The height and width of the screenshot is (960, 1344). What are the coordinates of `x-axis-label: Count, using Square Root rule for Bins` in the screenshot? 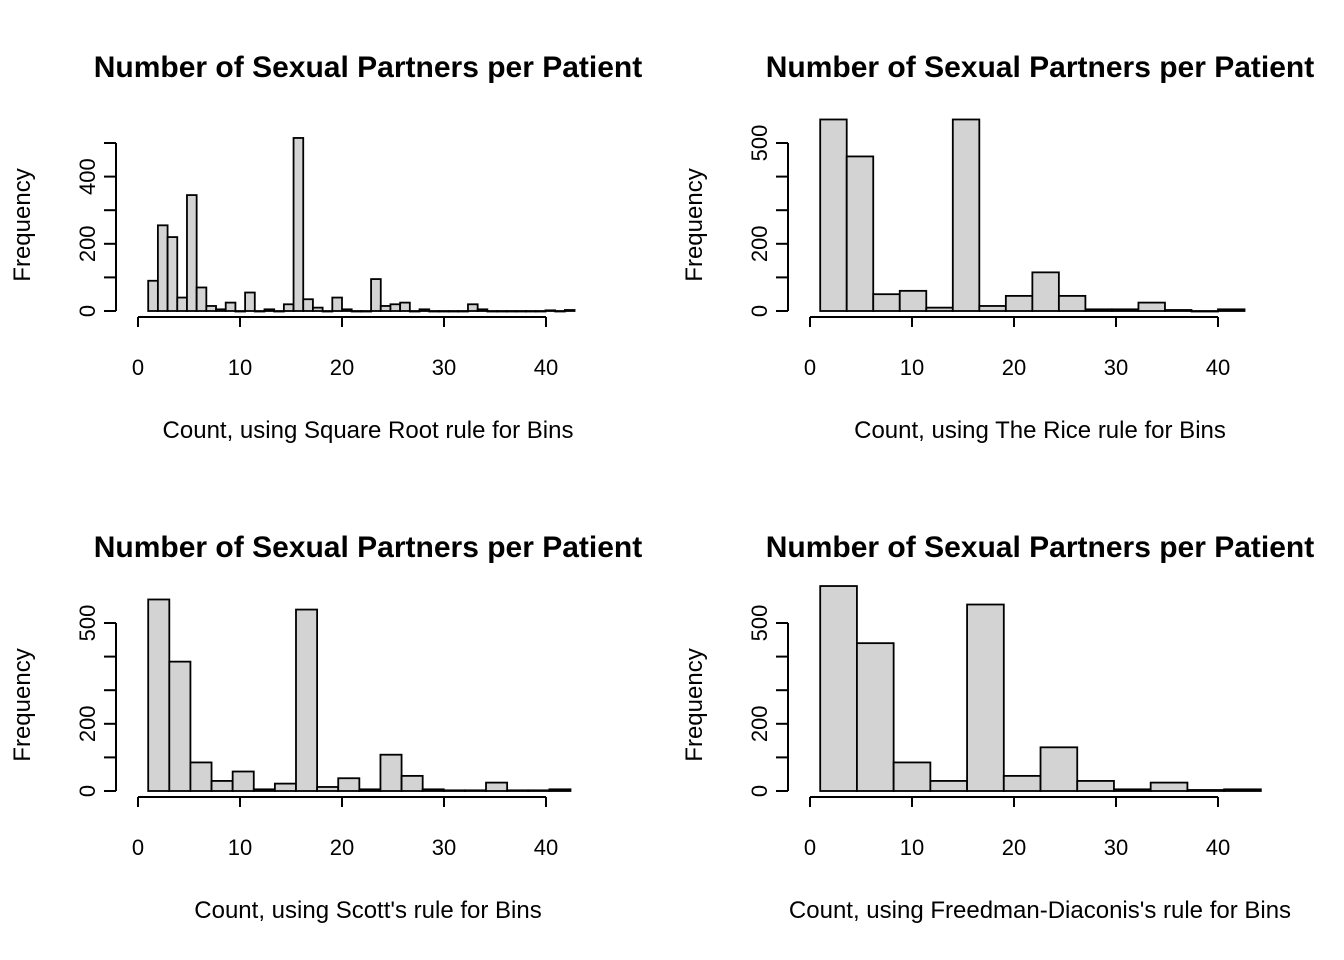 It's located at (368, 430).